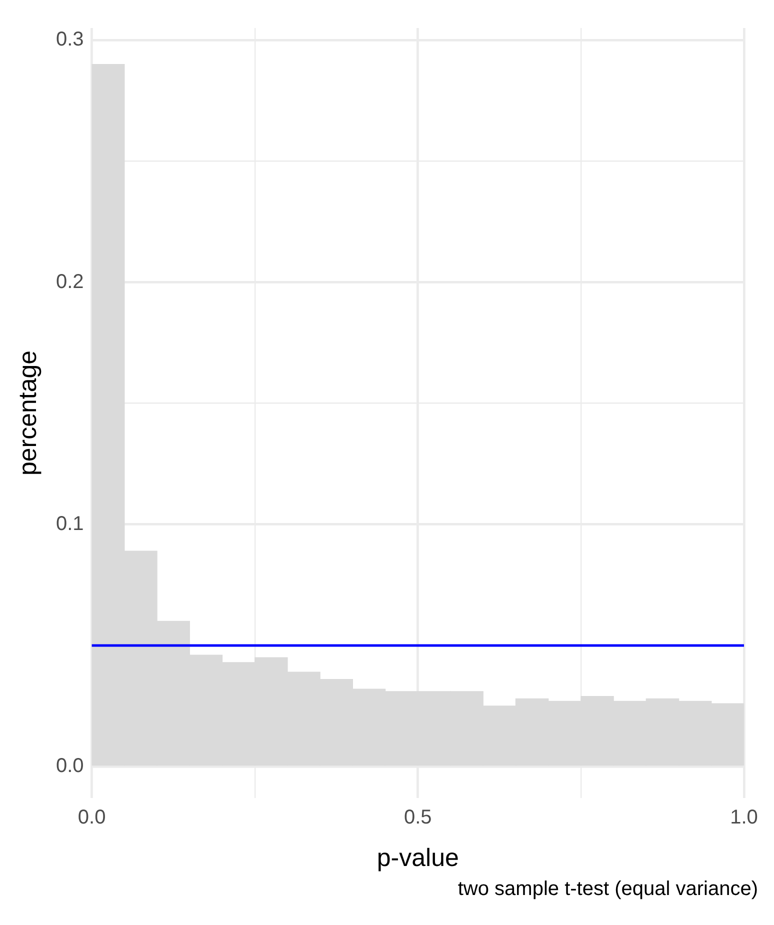 Image resolution: width=774 pixels, height=925 pixels. I want to click on y-axis-title: percentage, so click(28, 413).